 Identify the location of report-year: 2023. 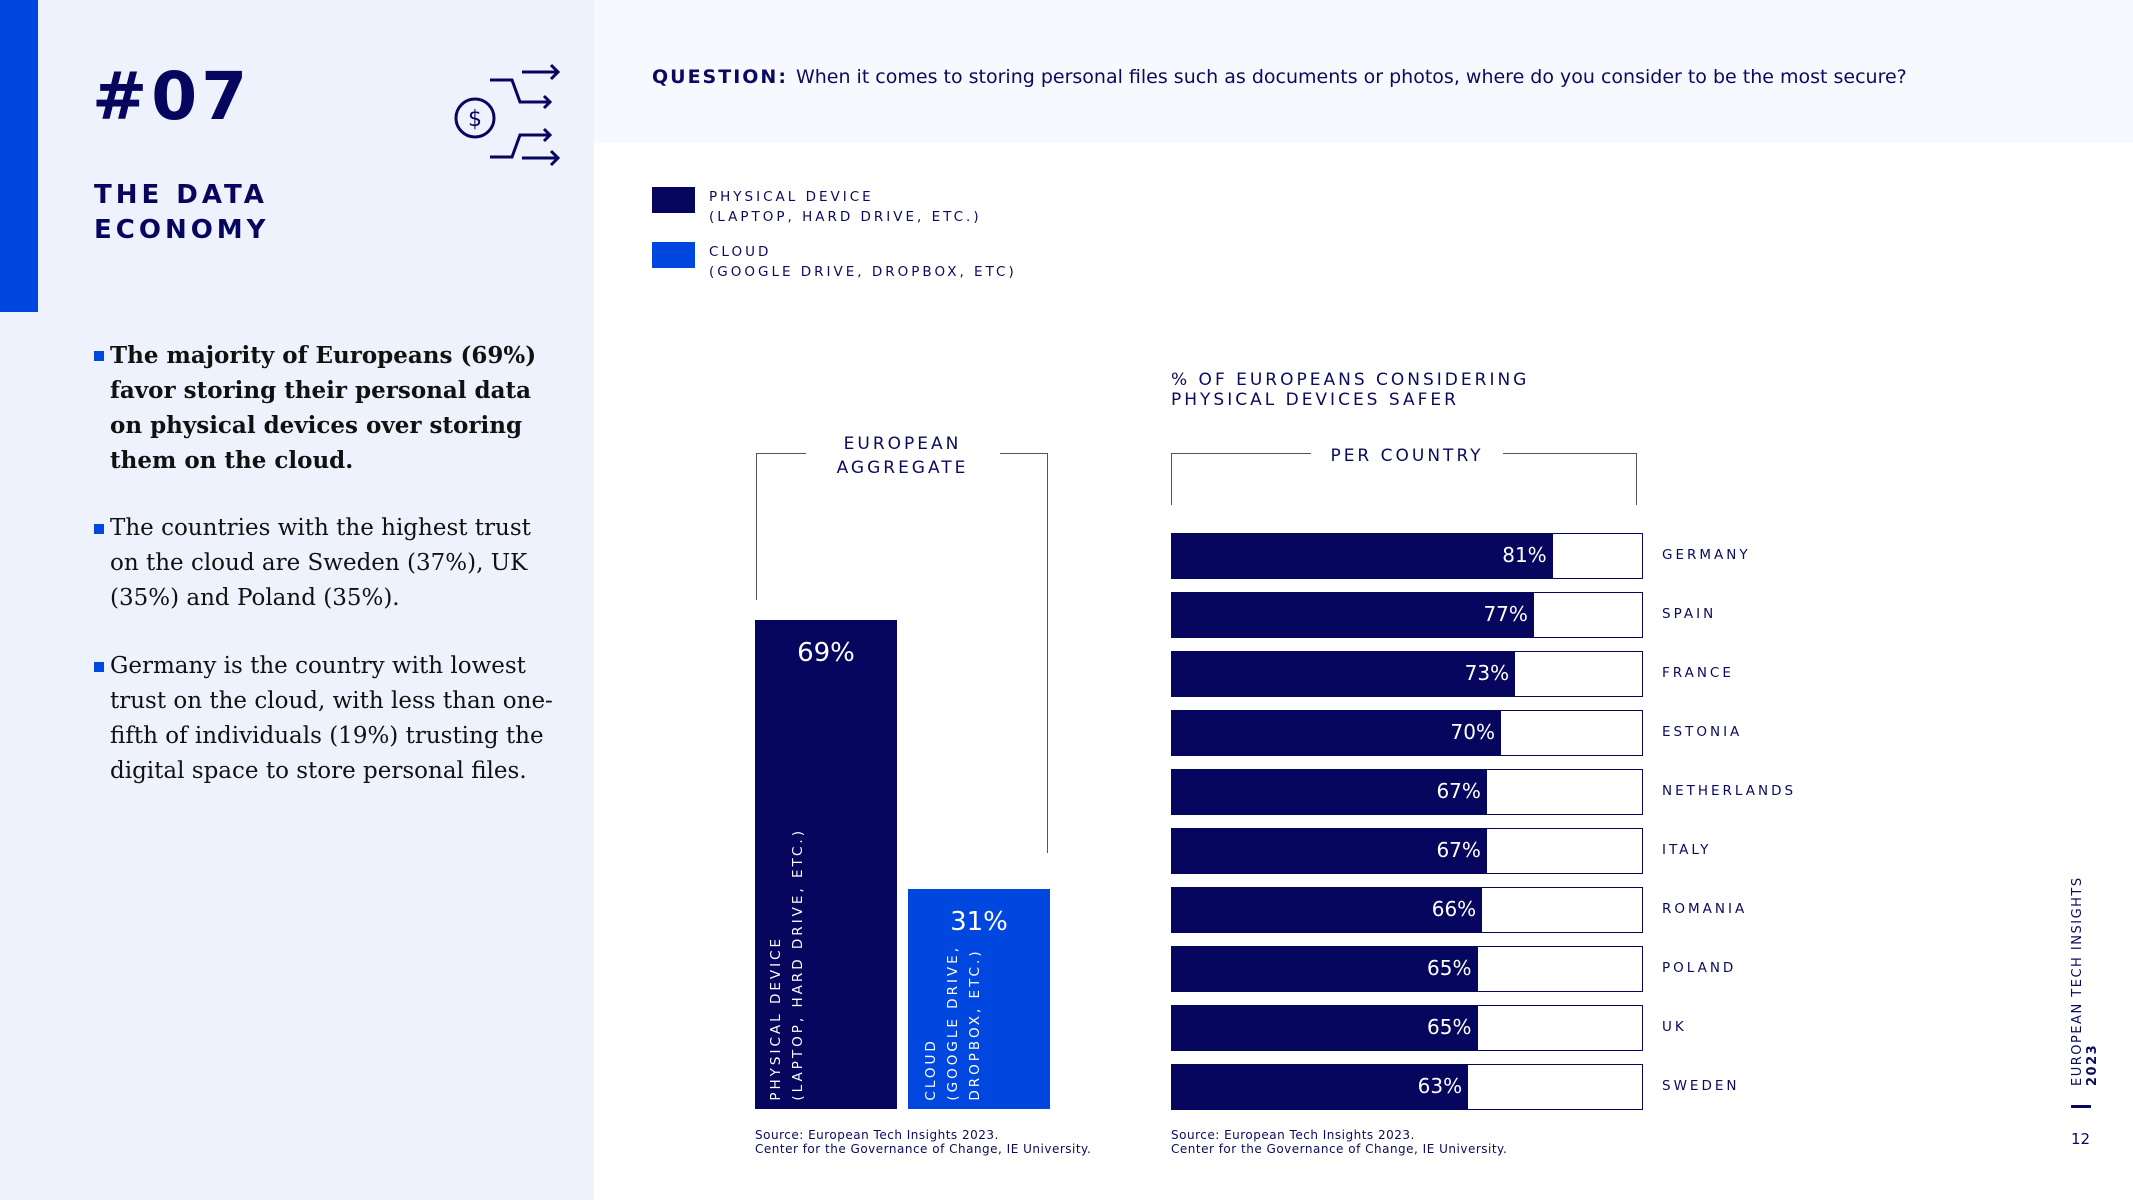
(2092, 1064).